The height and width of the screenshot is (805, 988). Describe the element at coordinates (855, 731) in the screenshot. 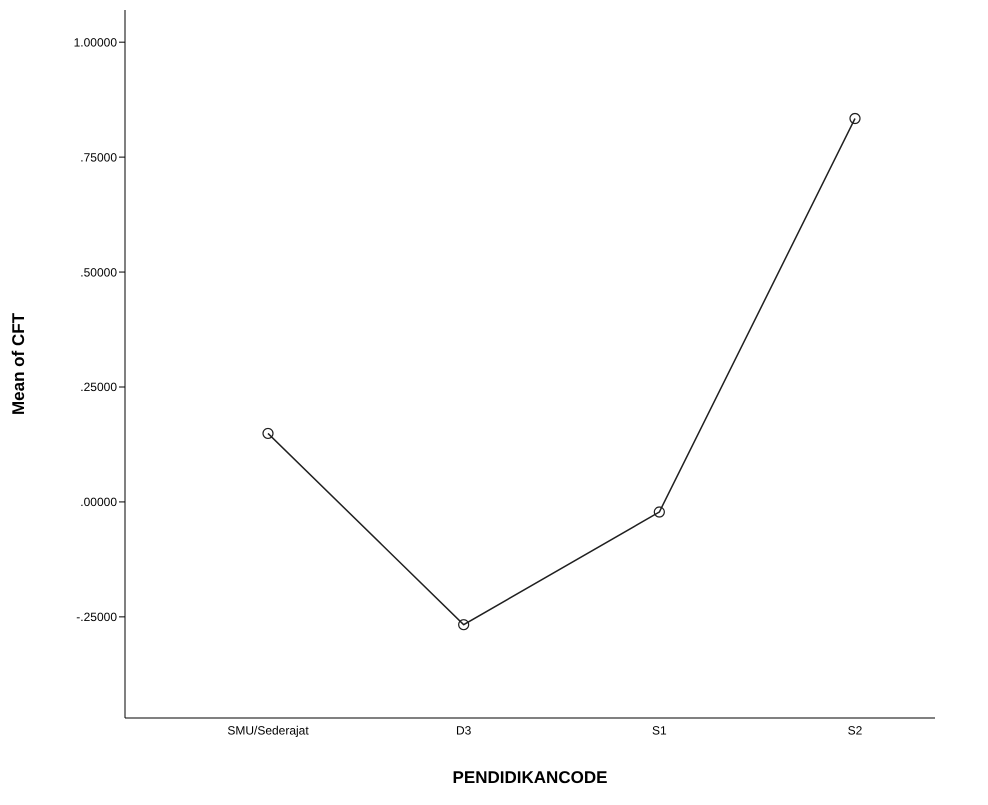

I see `x-tick-label: S2` at that location.